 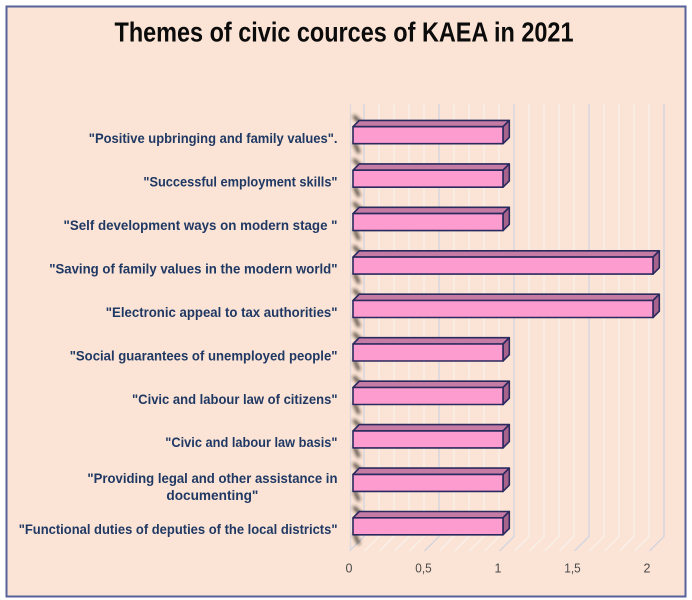 What do you see at coordinates (344, 32) in the screenshot?
I see `svg-text:Themes of civic cources of KAE: Themes of civic cources of KAEA in 2021` at bounding box center [344, 32].